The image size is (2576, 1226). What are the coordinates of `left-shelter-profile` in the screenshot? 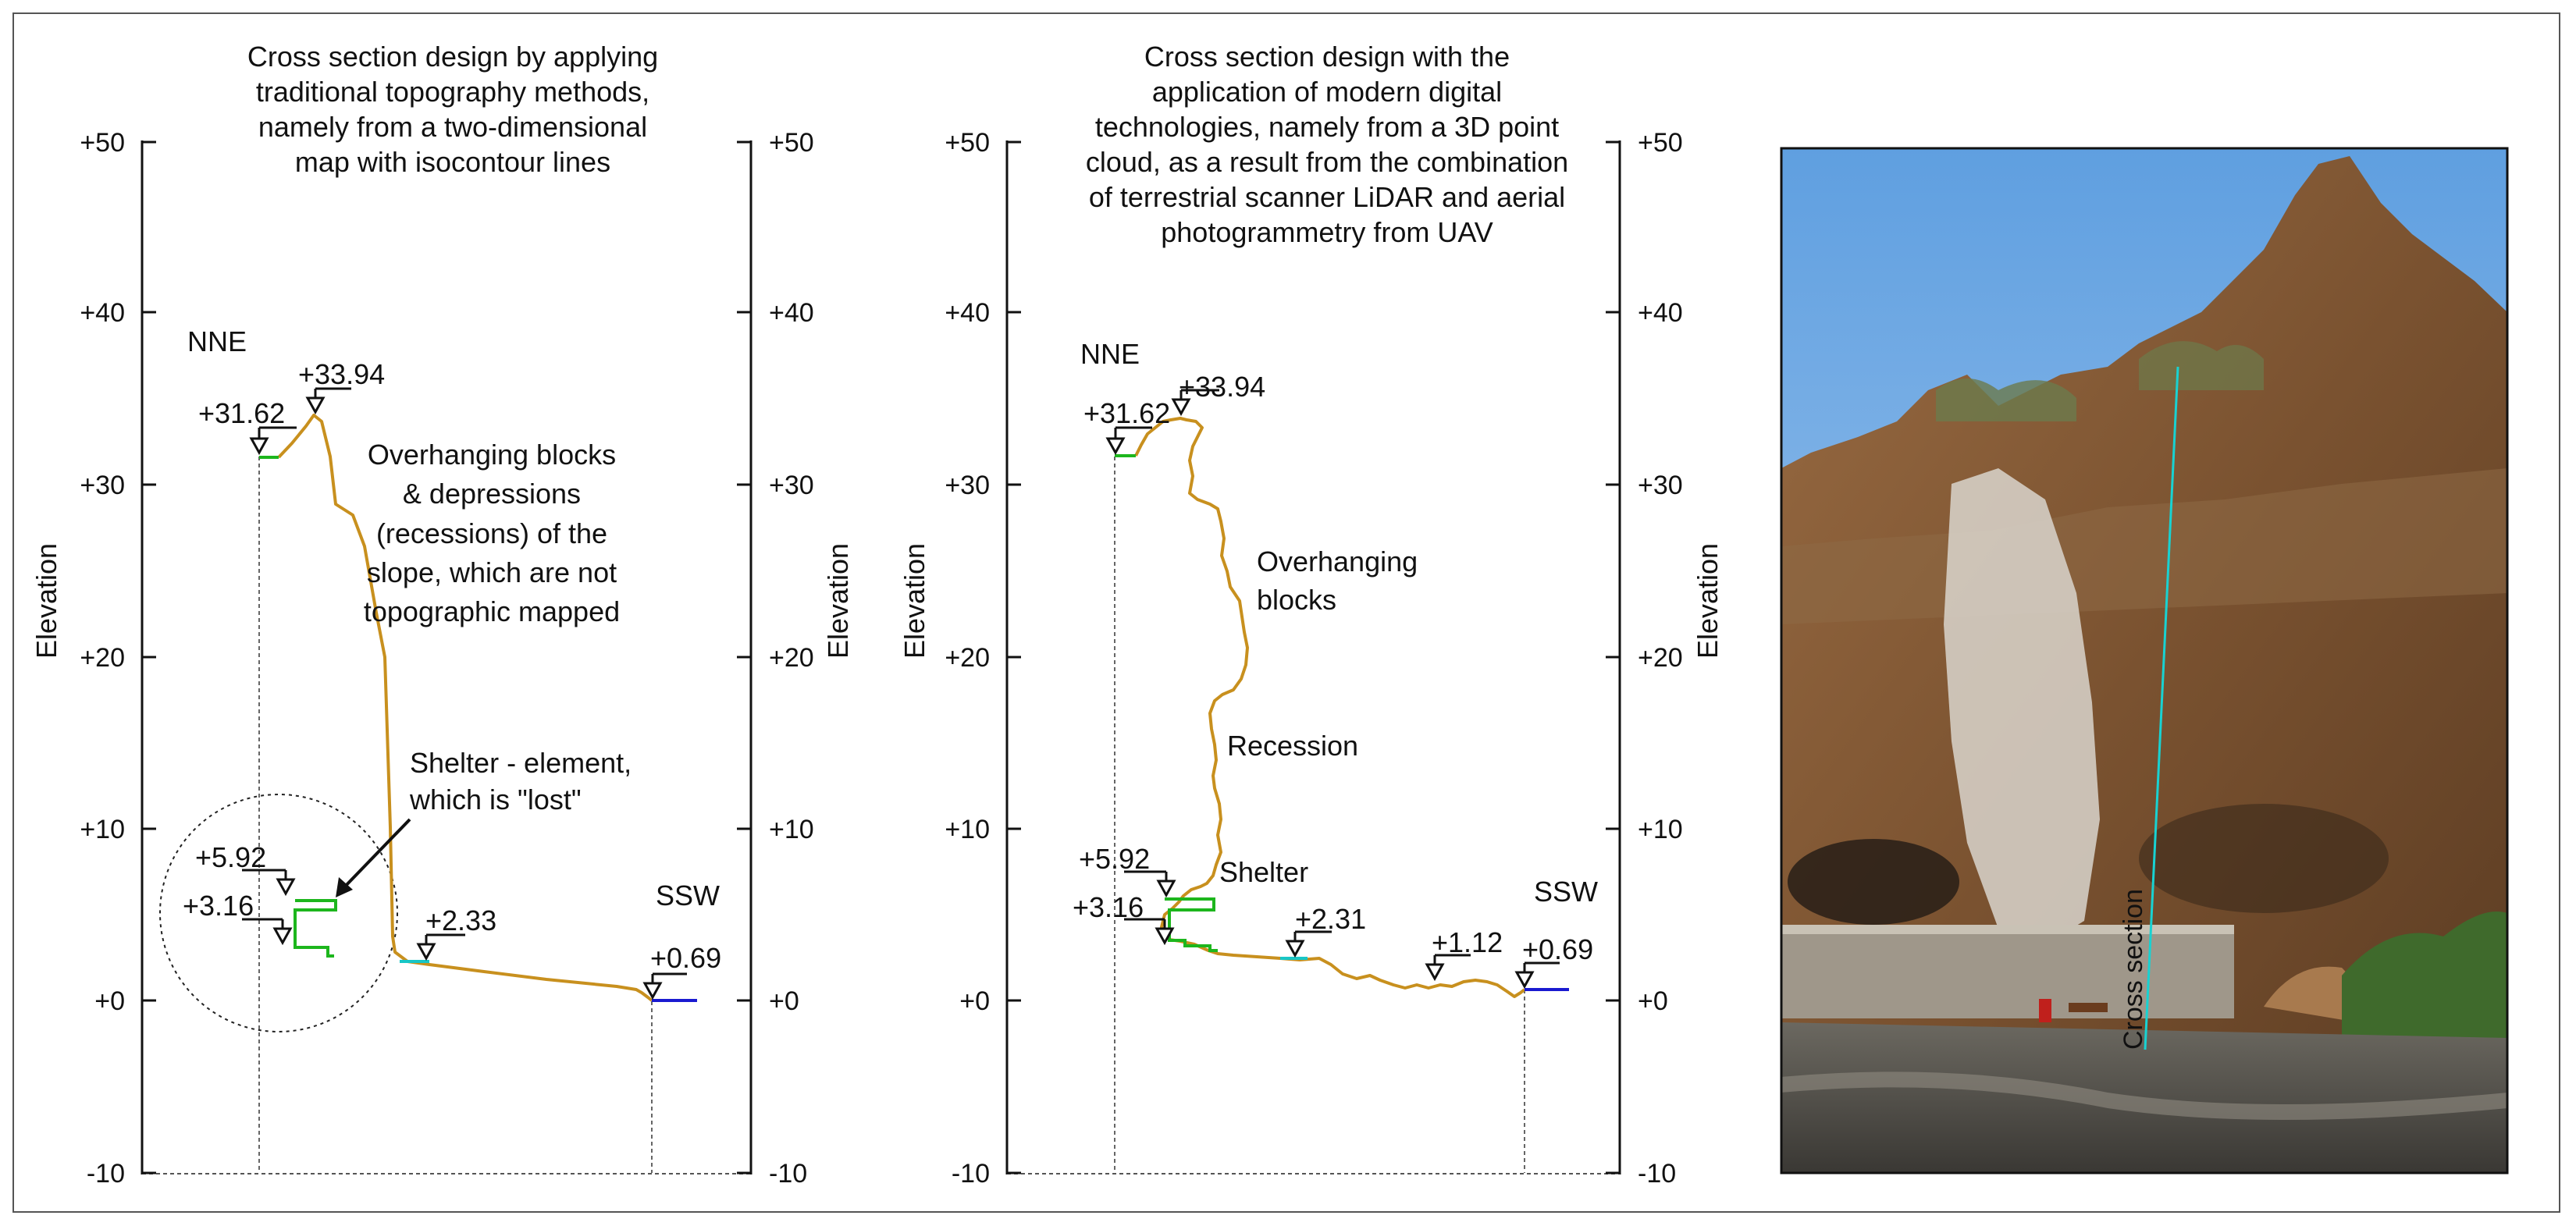 It's located at (315, 928).